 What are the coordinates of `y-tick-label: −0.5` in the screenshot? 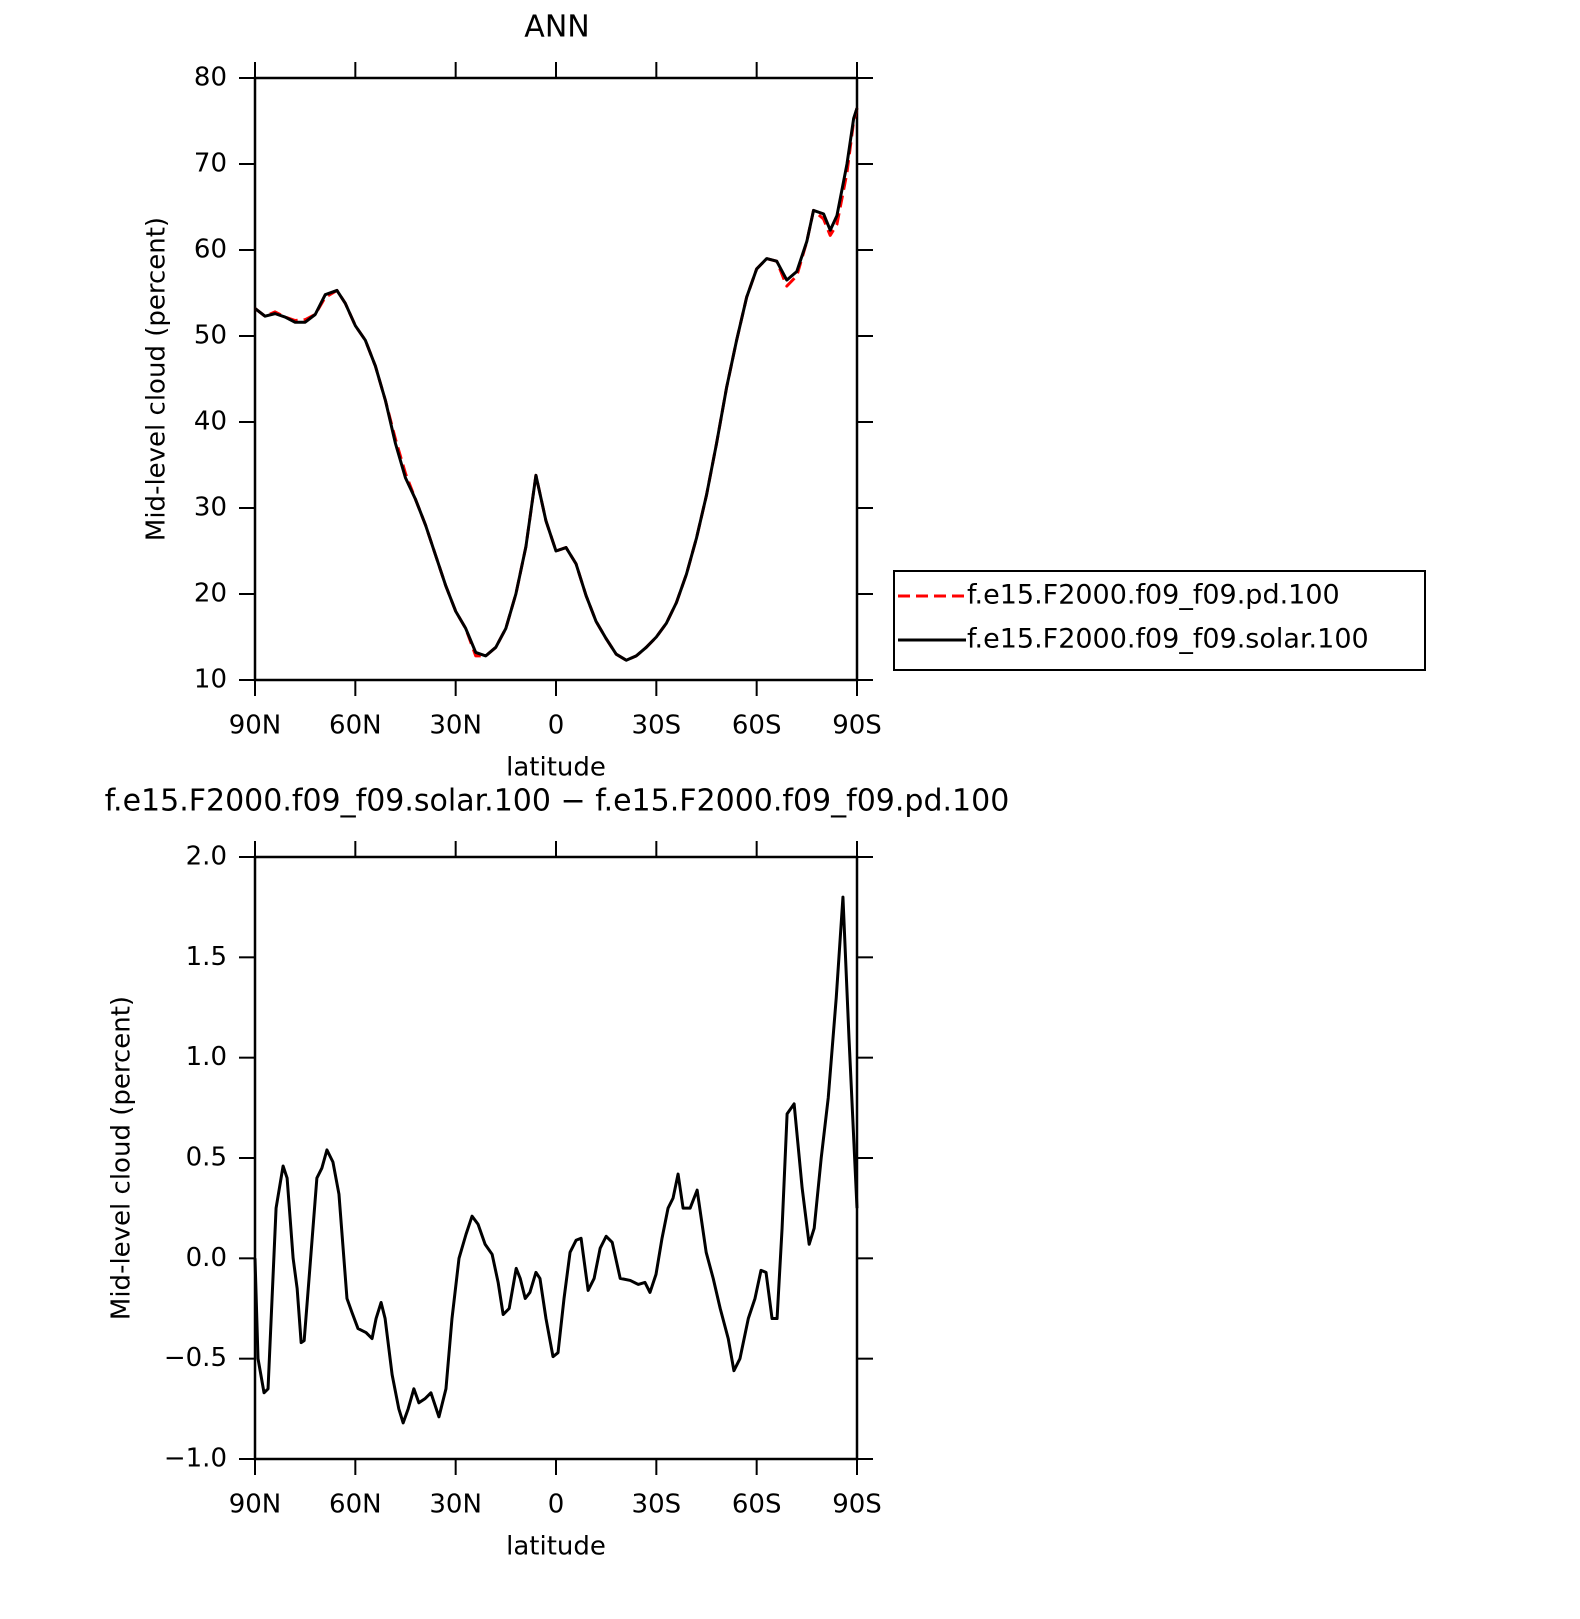 It's located at (195, 1358).